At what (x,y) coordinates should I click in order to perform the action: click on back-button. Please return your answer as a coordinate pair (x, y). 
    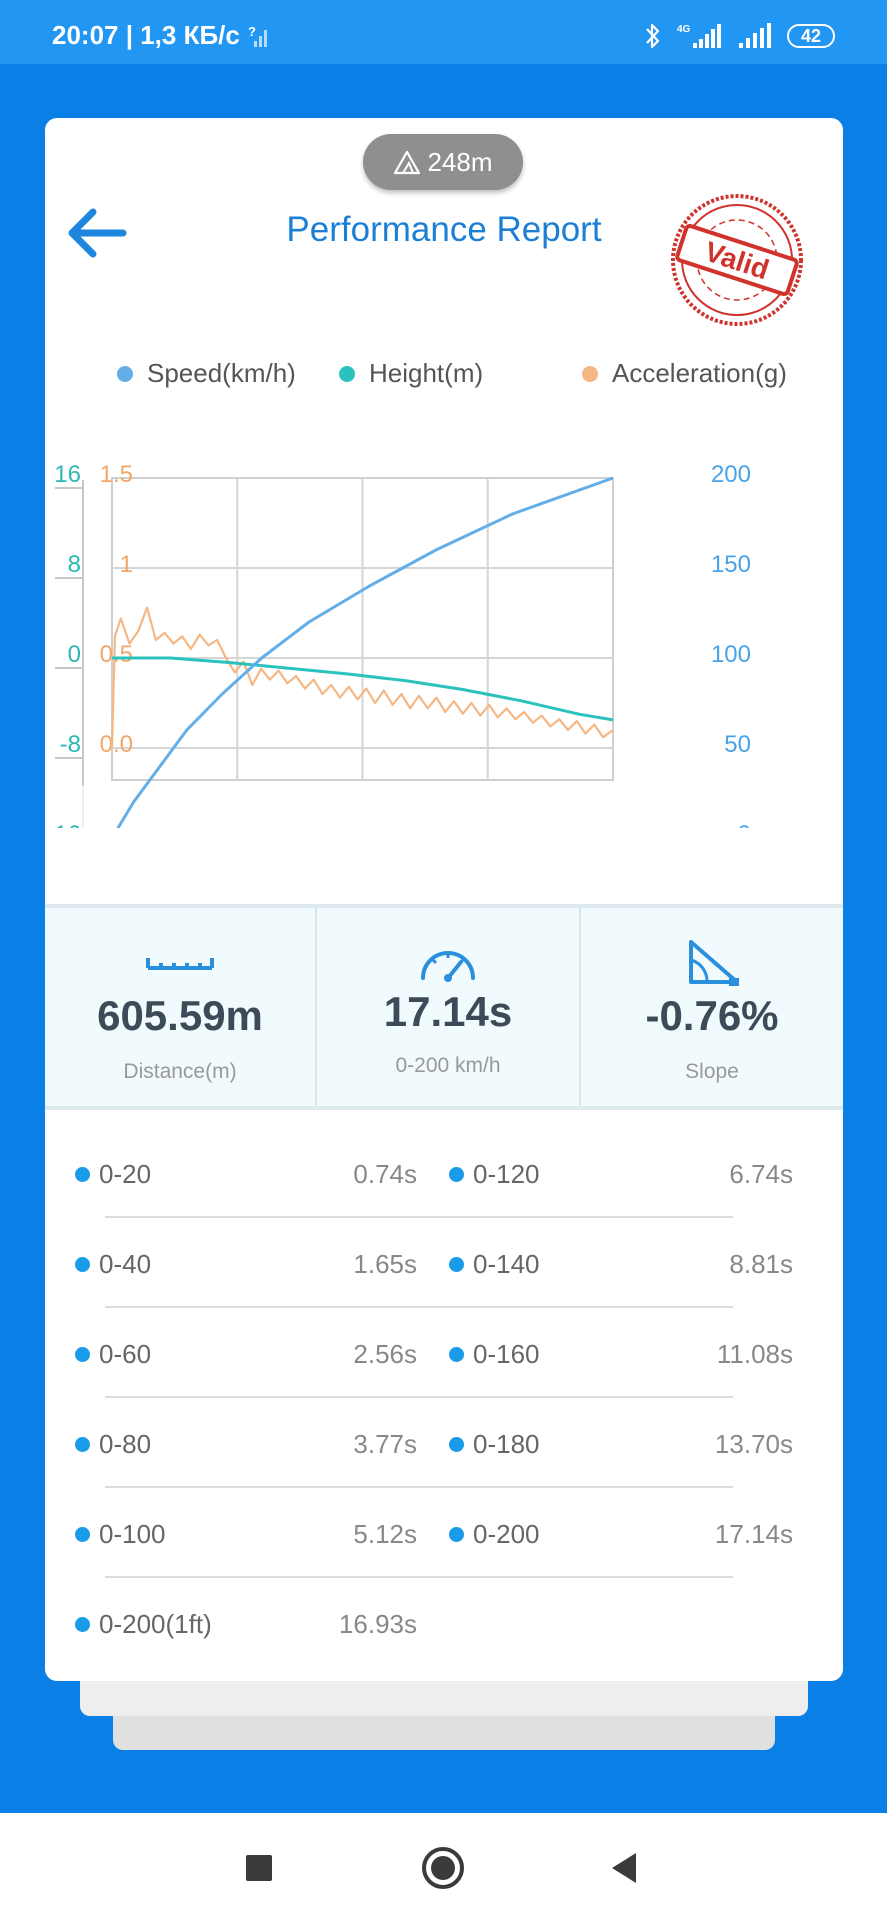
    Looking at the image, I should click on (99, 233).